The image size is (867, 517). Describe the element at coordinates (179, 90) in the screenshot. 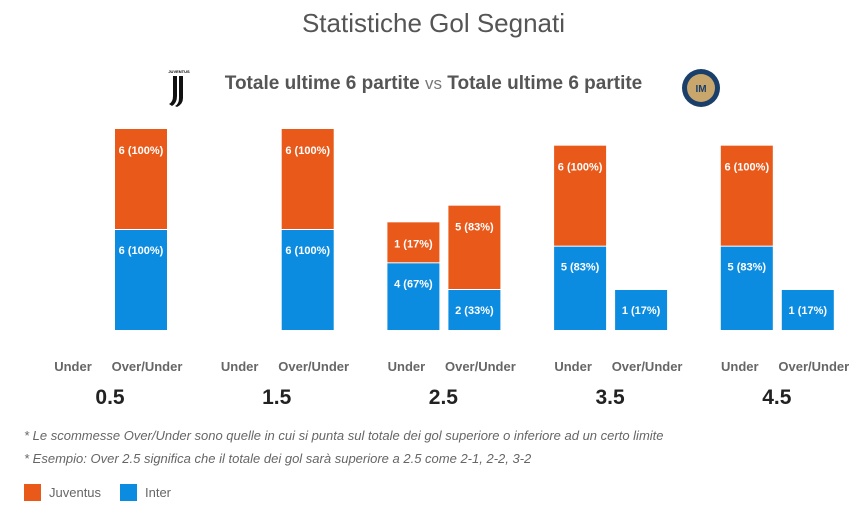

I see `juventus-logo: JUVENTUS` at that location.